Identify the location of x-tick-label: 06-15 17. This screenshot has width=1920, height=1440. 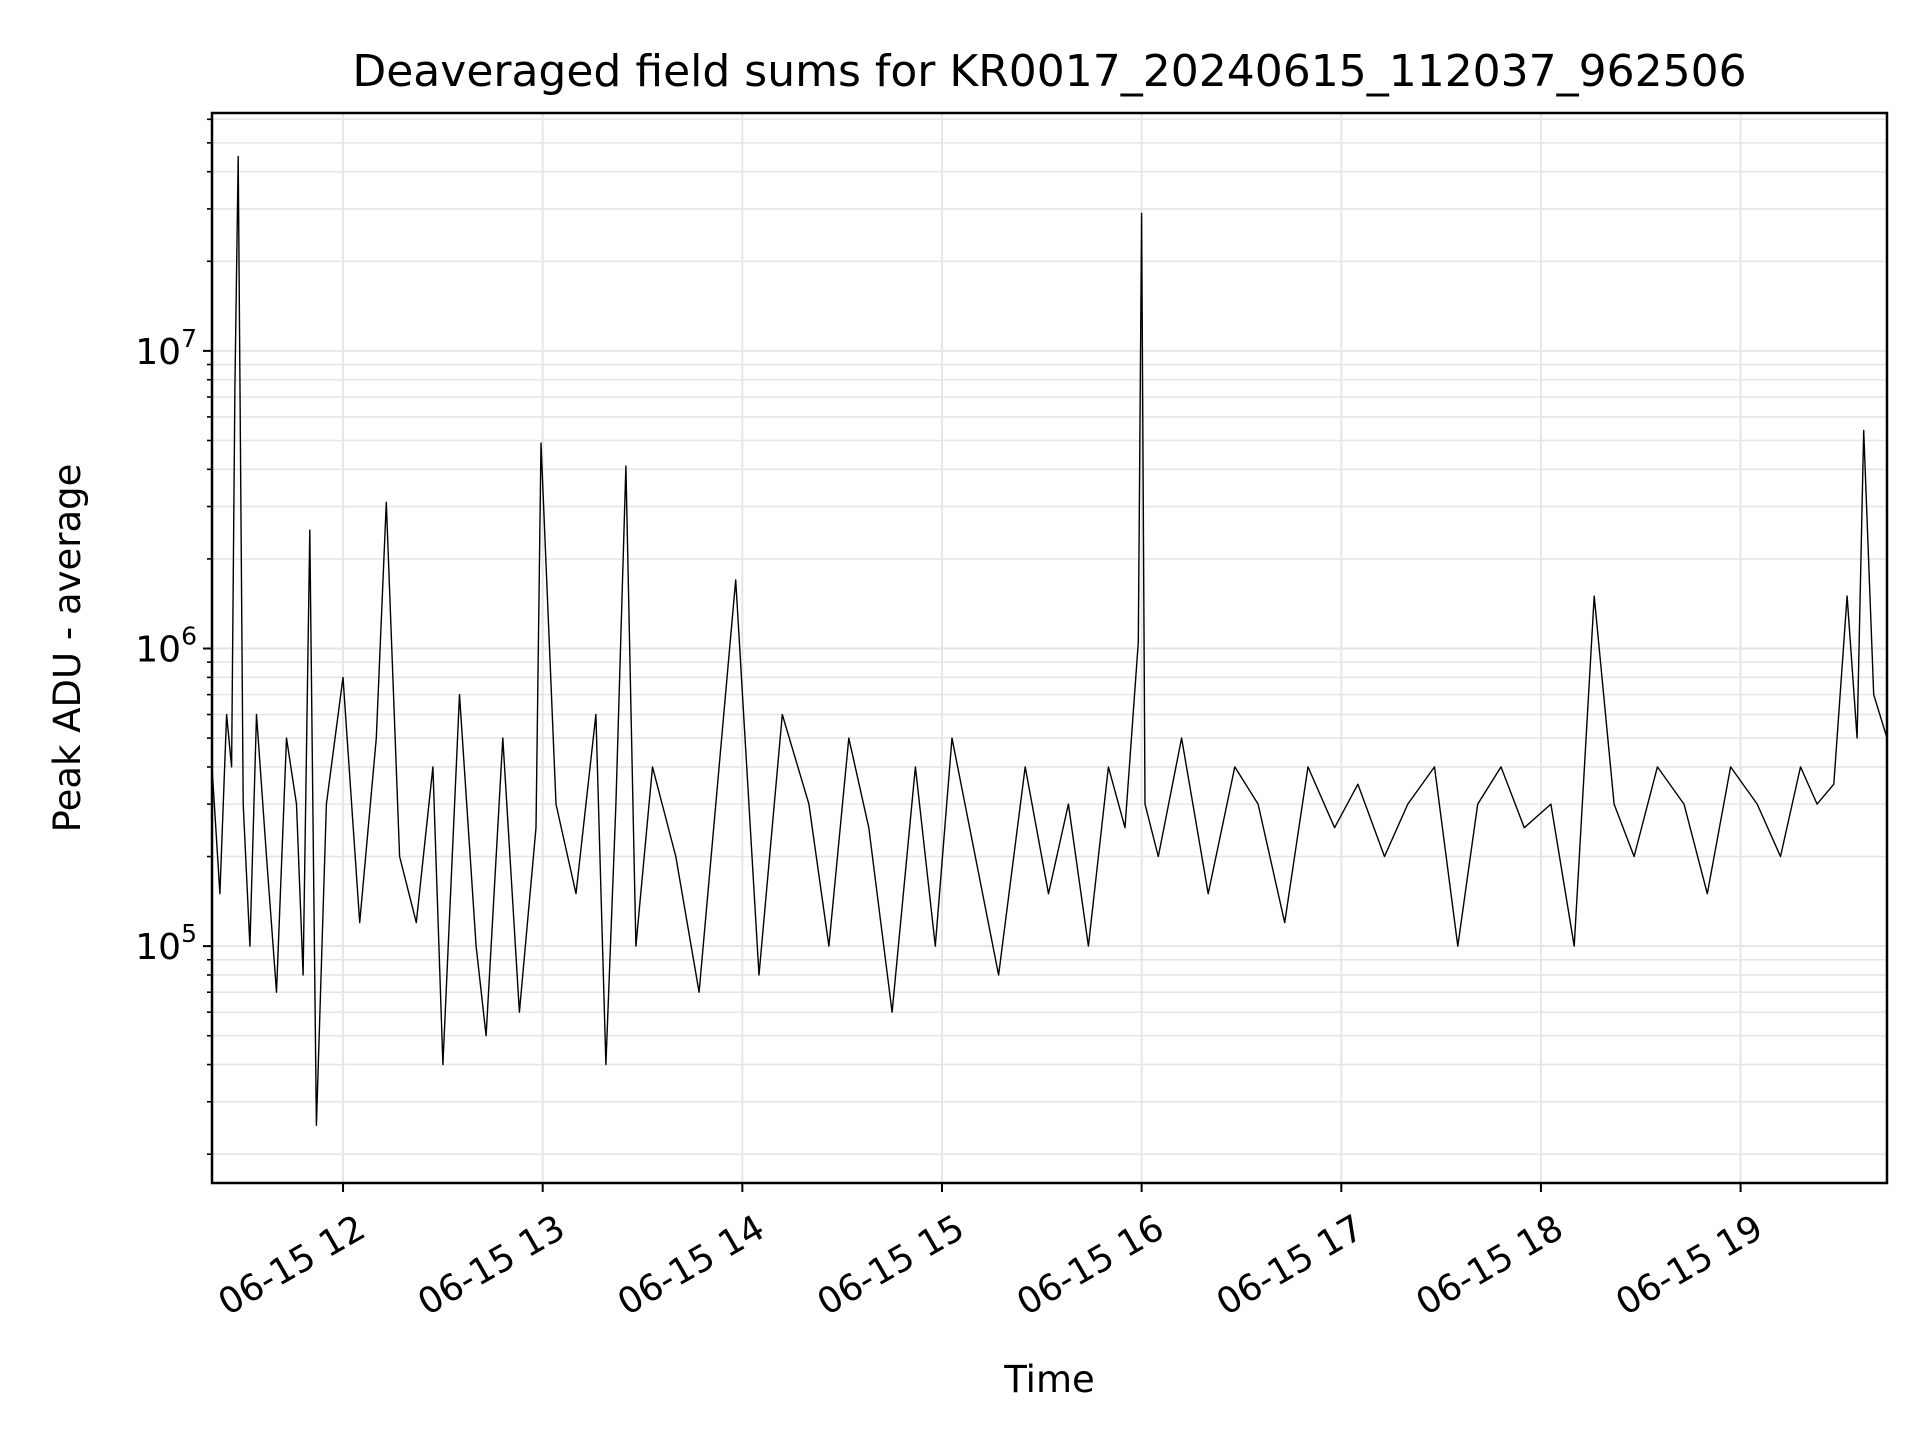
(1290, 1265).